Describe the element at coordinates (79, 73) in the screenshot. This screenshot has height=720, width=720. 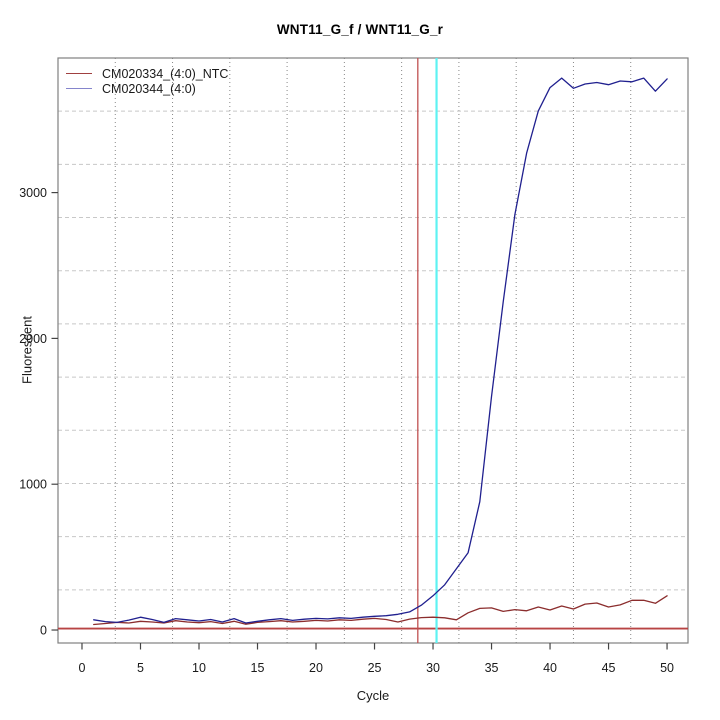
I see `legend-line-swatch-ntc` at that location.